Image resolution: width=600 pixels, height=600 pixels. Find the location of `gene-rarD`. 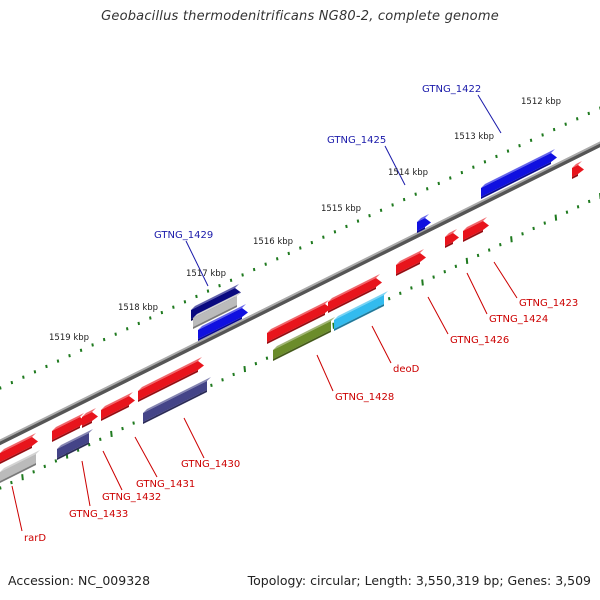

gene-rarD is located at coordinates (20, 466).